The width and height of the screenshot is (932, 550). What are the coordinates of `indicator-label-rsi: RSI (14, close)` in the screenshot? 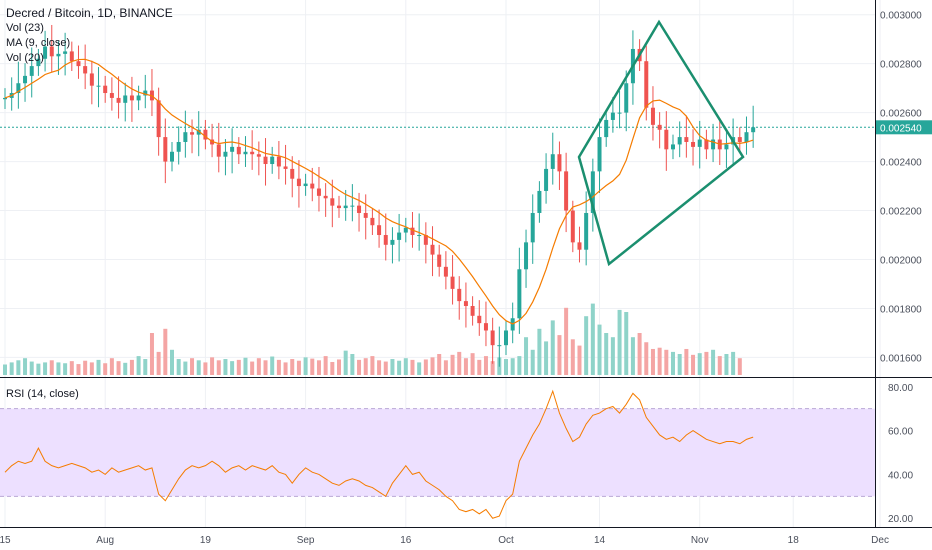 It's located at (42, 394).